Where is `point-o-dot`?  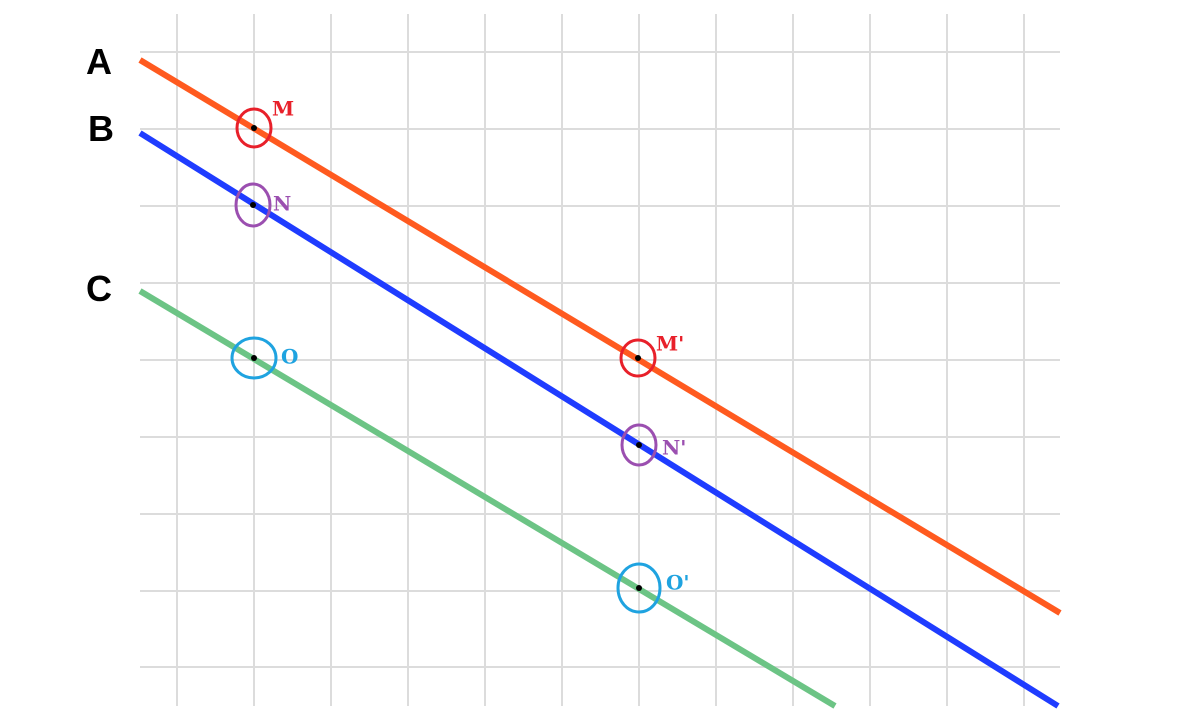 point-o-dot is located at coordinates (254, 358).